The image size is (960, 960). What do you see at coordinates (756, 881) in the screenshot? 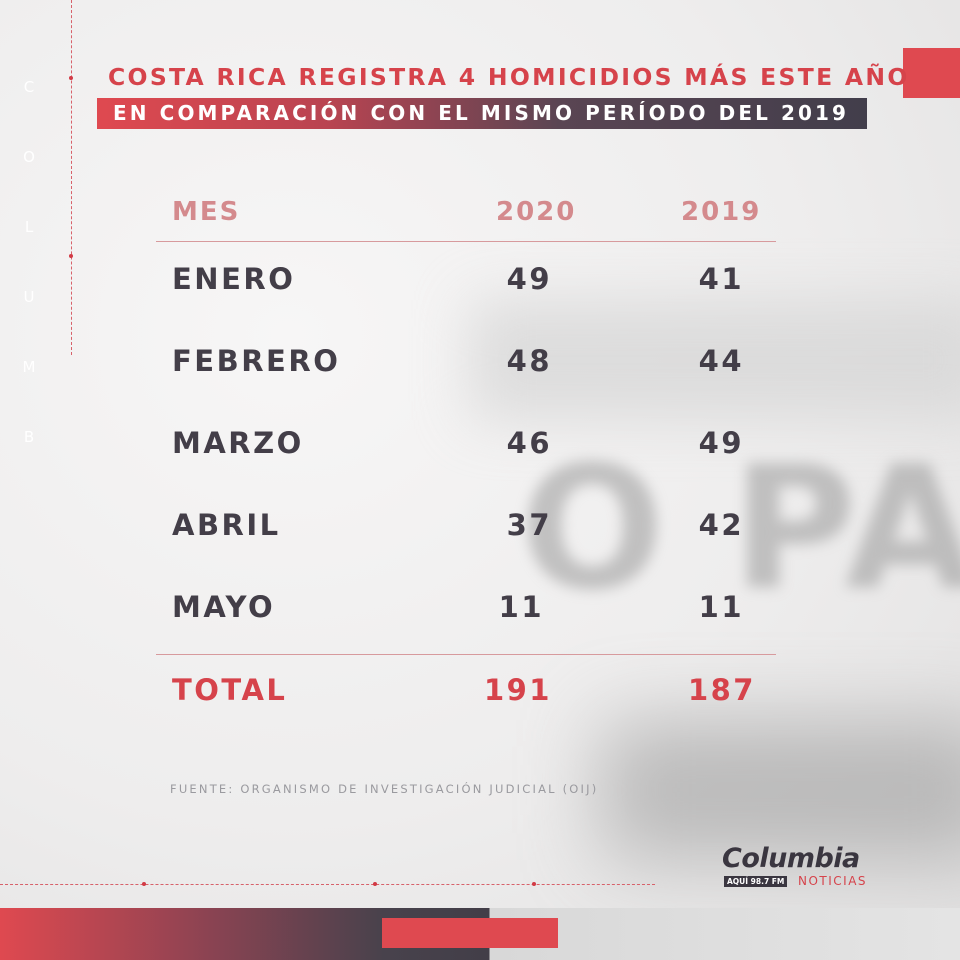
I see `logo-tagline: AQUÍ 98.7 FM` at bounding box center [756, 881].